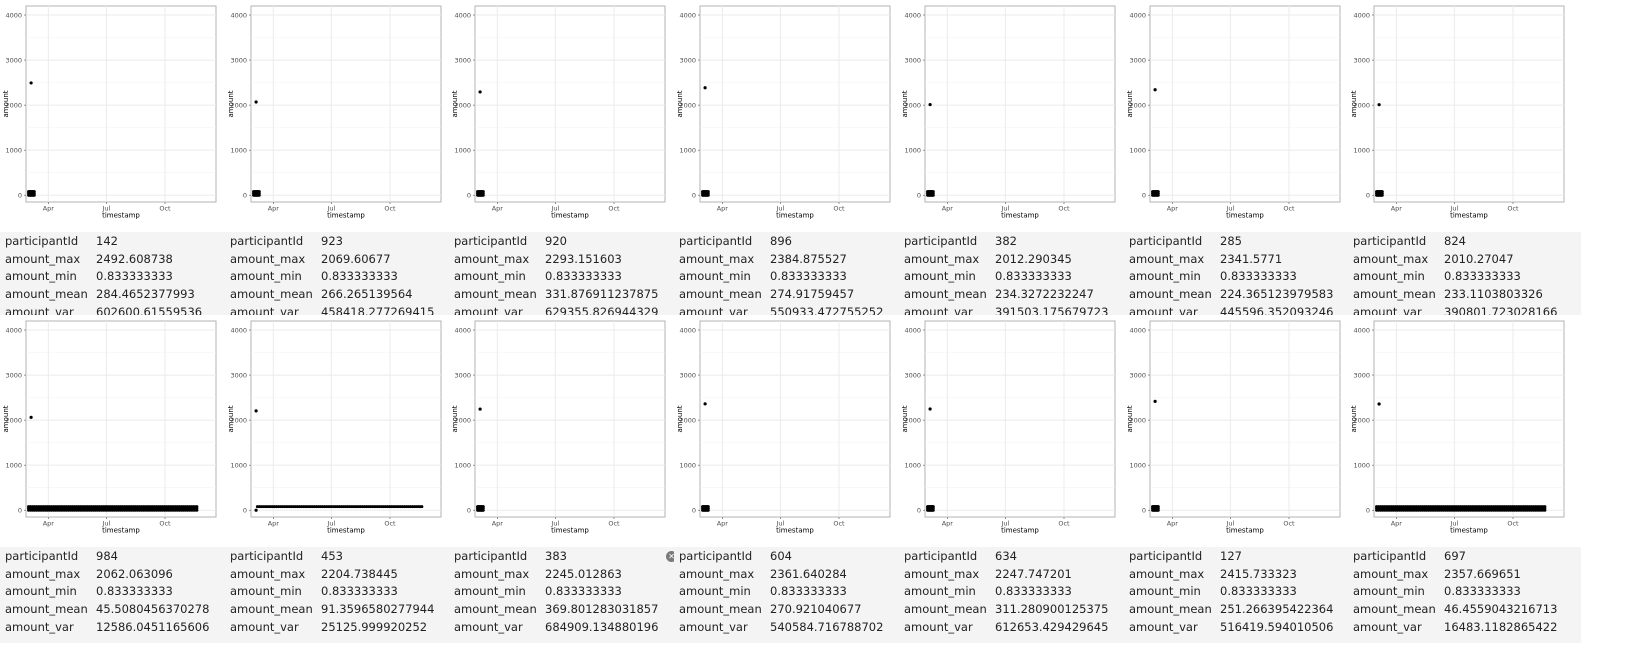 Image resolution: width=1634 pixels, height=653 pixels. I want to click on summary-value: 2492.608738, so click(134, 258).